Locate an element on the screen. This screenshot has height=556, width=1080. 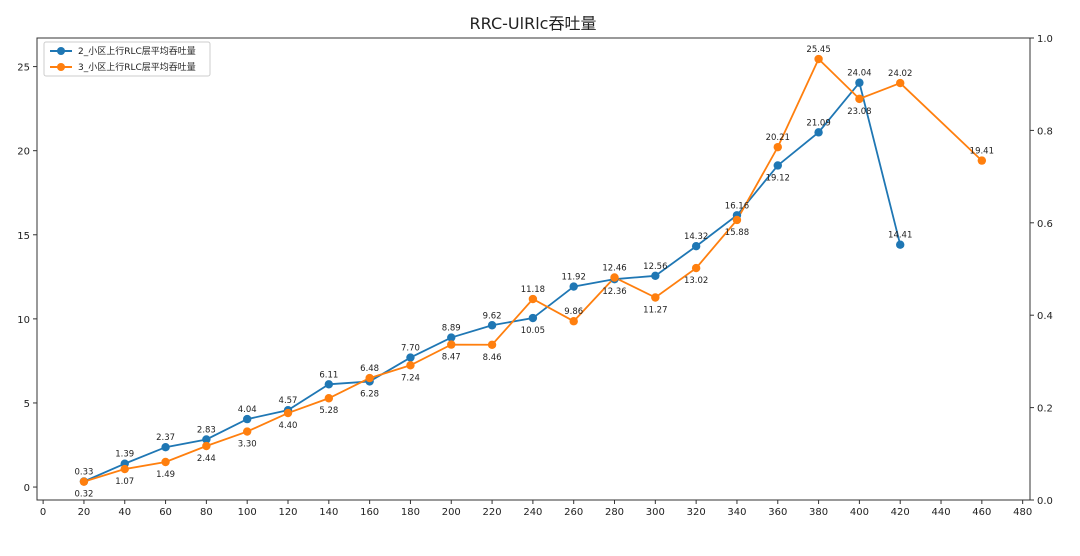
x-tick-label: 340 is located at coordinates (736, 512).